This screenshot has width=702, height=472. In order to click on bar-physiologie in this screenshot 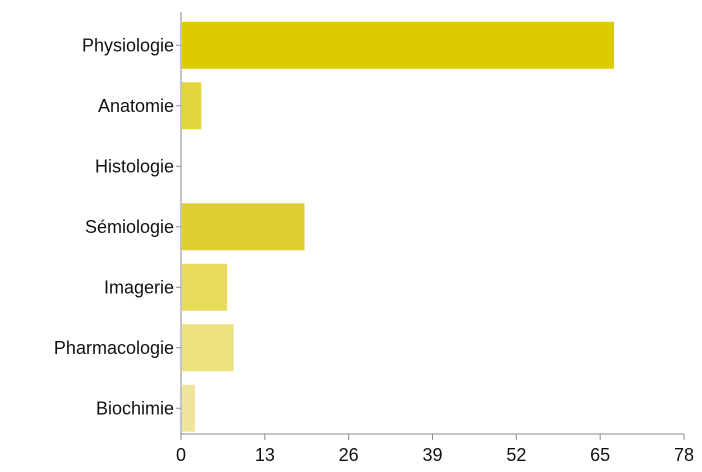, I will do `click(398, 45)`.